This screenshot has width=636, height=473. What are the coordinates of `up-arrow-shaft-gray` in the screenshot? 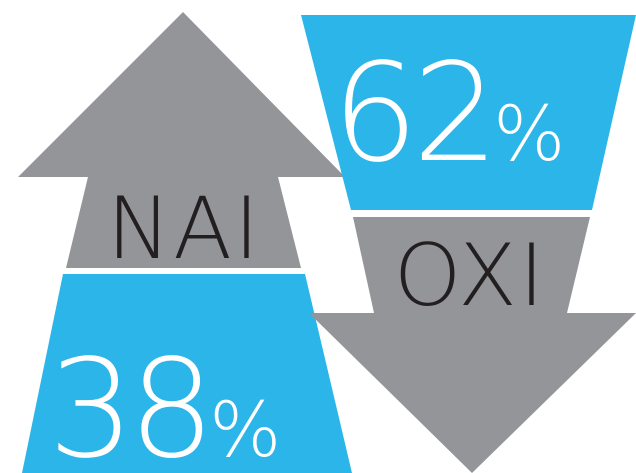 It's located at (183, 222).